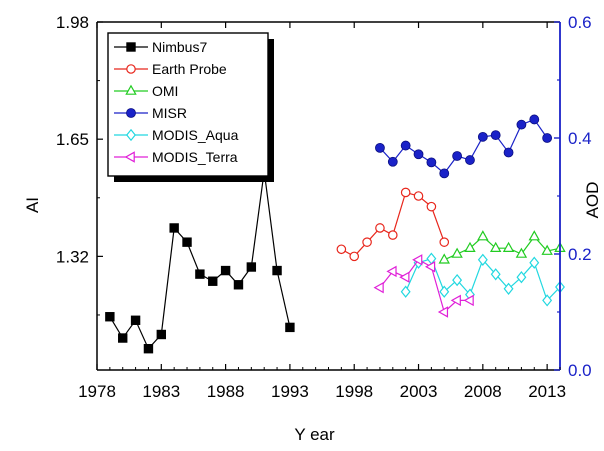 The image size is (604, 451). I want to click on x-tick-label: 2008, so click(483, 391).